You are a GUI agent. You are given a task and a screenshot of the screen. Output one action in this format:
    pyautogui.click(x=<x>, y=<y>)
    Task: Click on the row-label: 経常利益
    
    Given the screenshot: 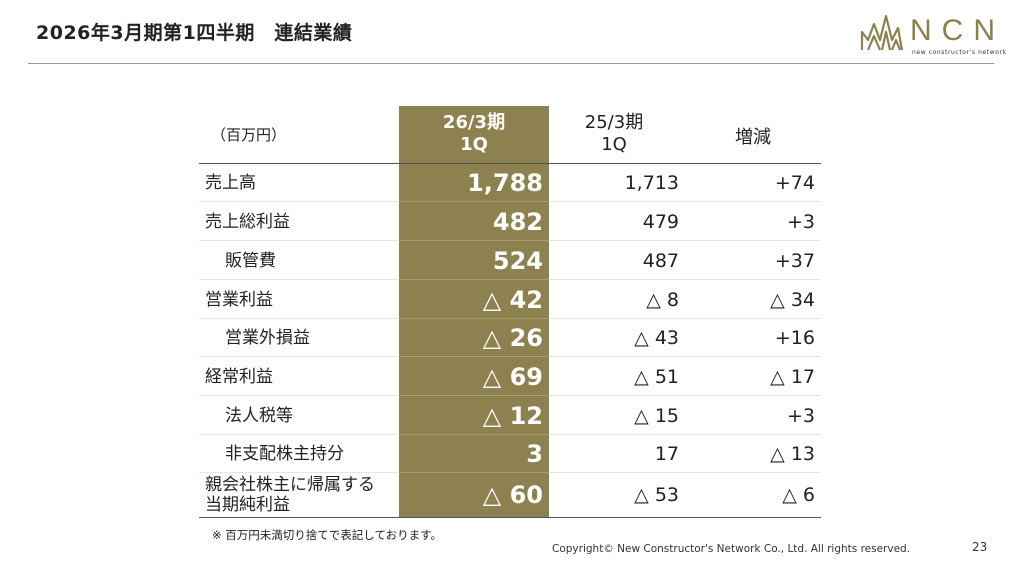 What is the action you would take?
    pyautogui.click(x=239, y=376)
    